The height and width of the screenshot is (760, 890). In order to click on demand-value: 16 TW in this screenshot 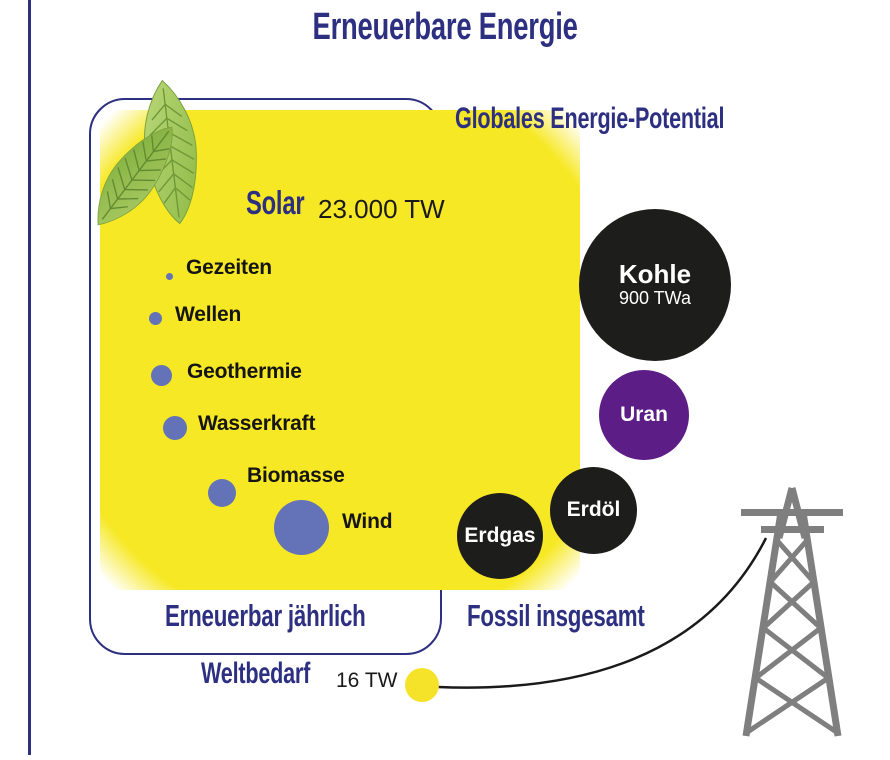, I will do `click(367, 680)`.